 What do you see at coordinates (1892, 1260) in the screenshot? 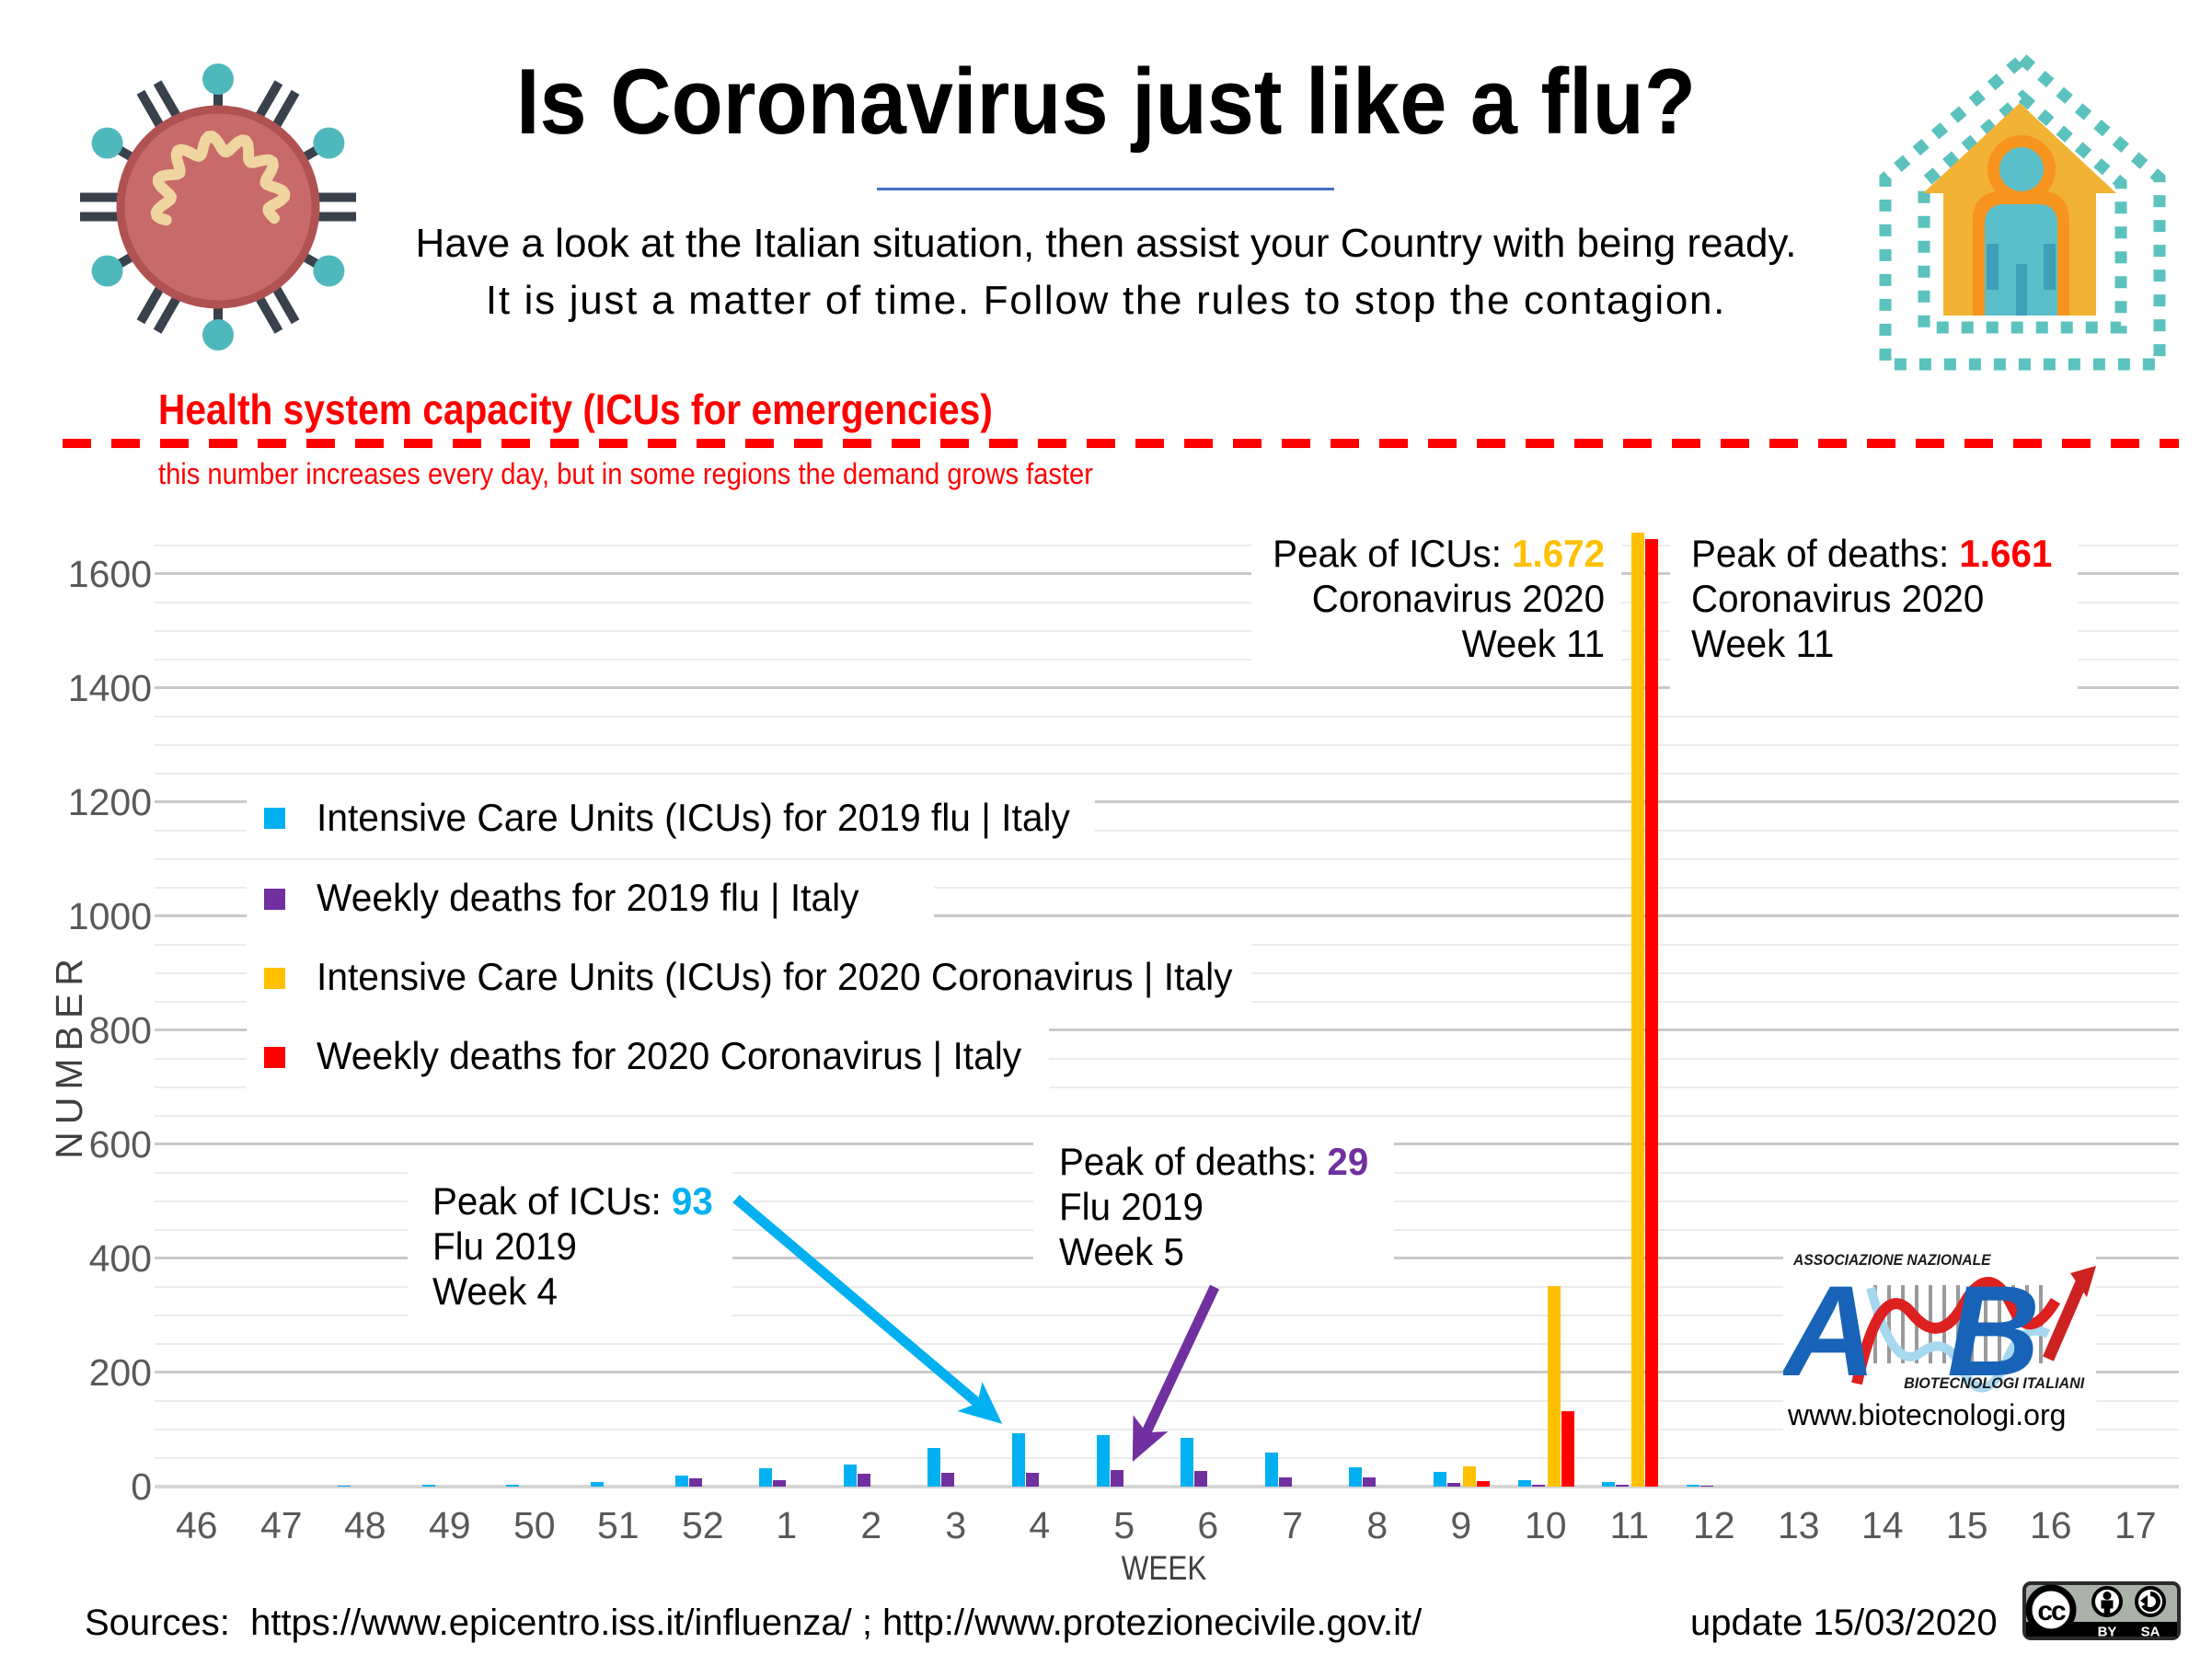
I see `svg-text: ASSOCIAZIONE NAZIONALE` at bounding box center [1892, 1260].